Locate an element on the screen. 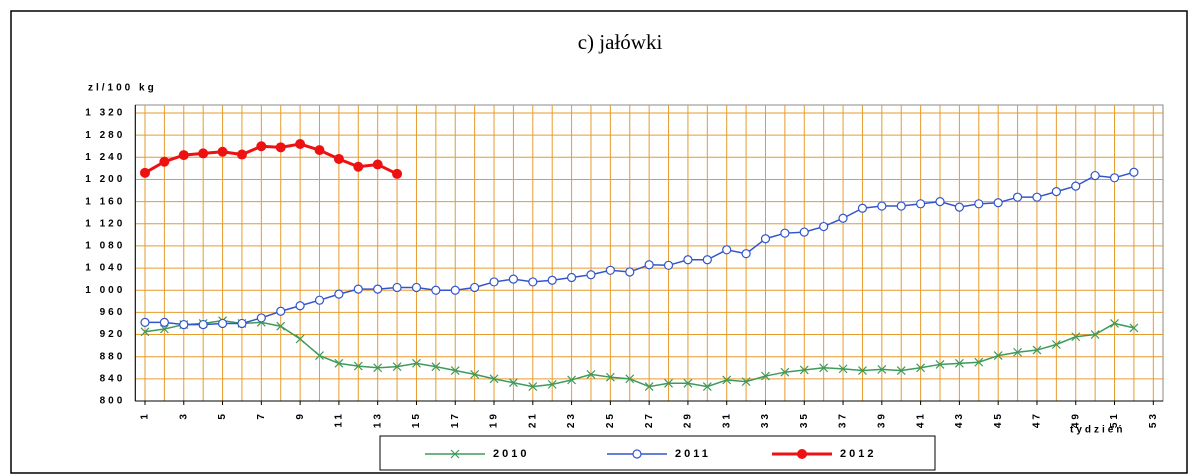  x-tick-label: 3 is located at coordinates (183, 415).